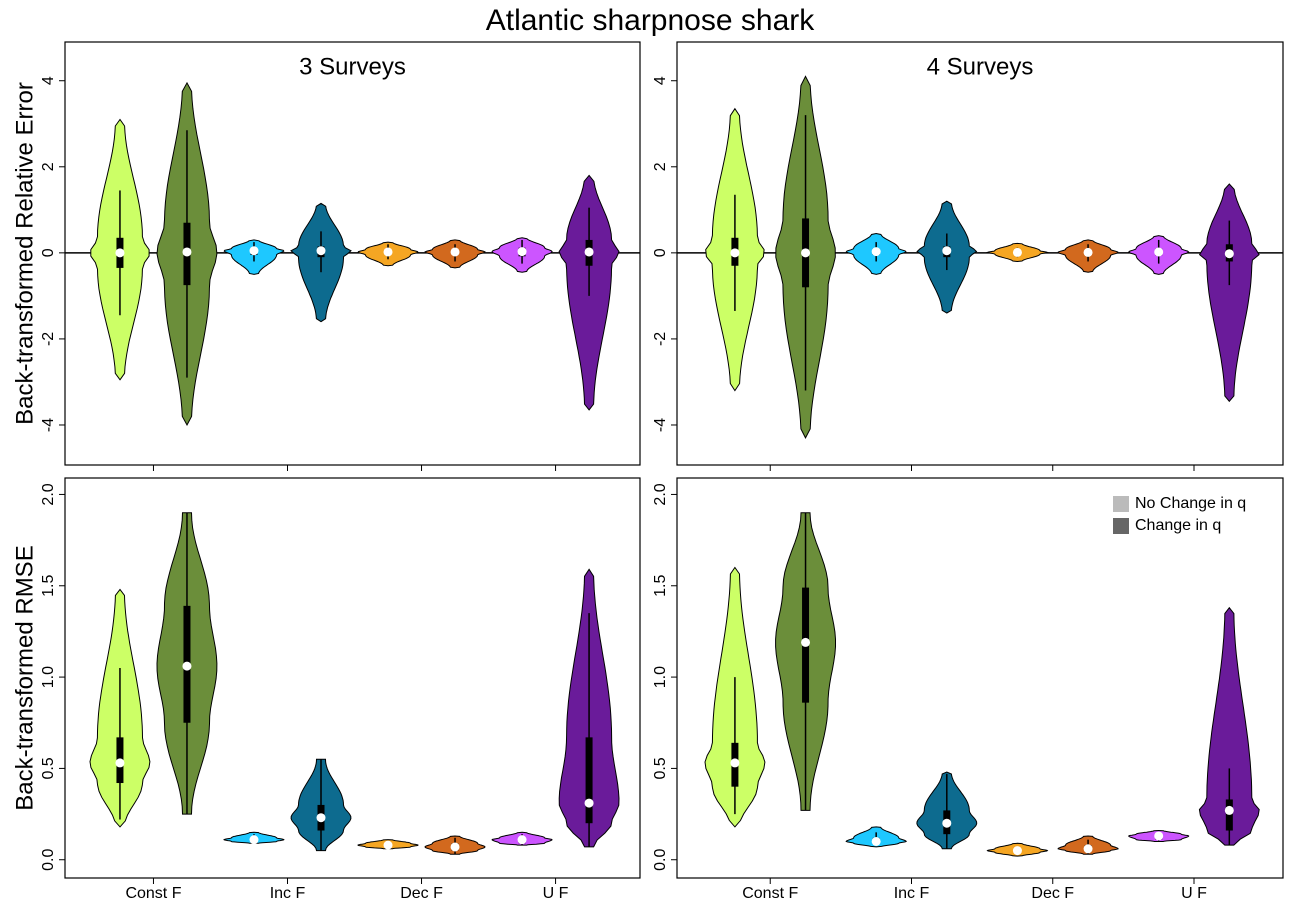 This screenshot has height=907, width=1294. I want to click on legend-label: No Change in q, so click(1190, 503).